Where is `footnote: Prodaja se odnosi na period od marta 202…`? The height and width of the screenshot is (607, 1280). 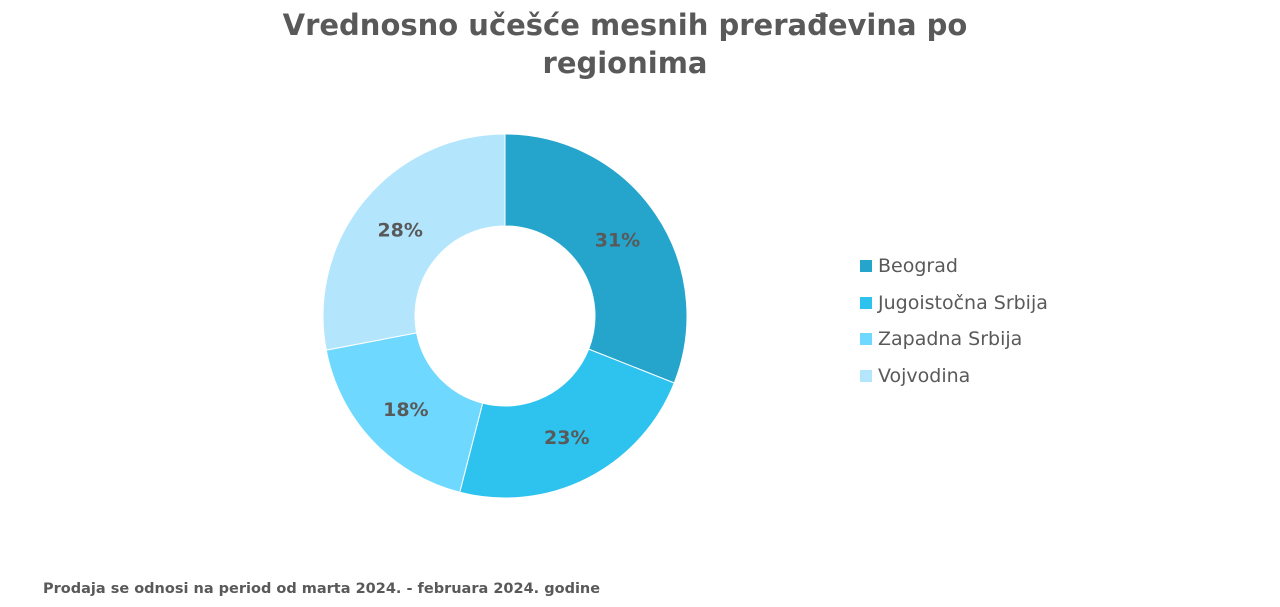
footnote: Prodaja se odnosi na period od marta 202… is located at coordinates (322, 589).